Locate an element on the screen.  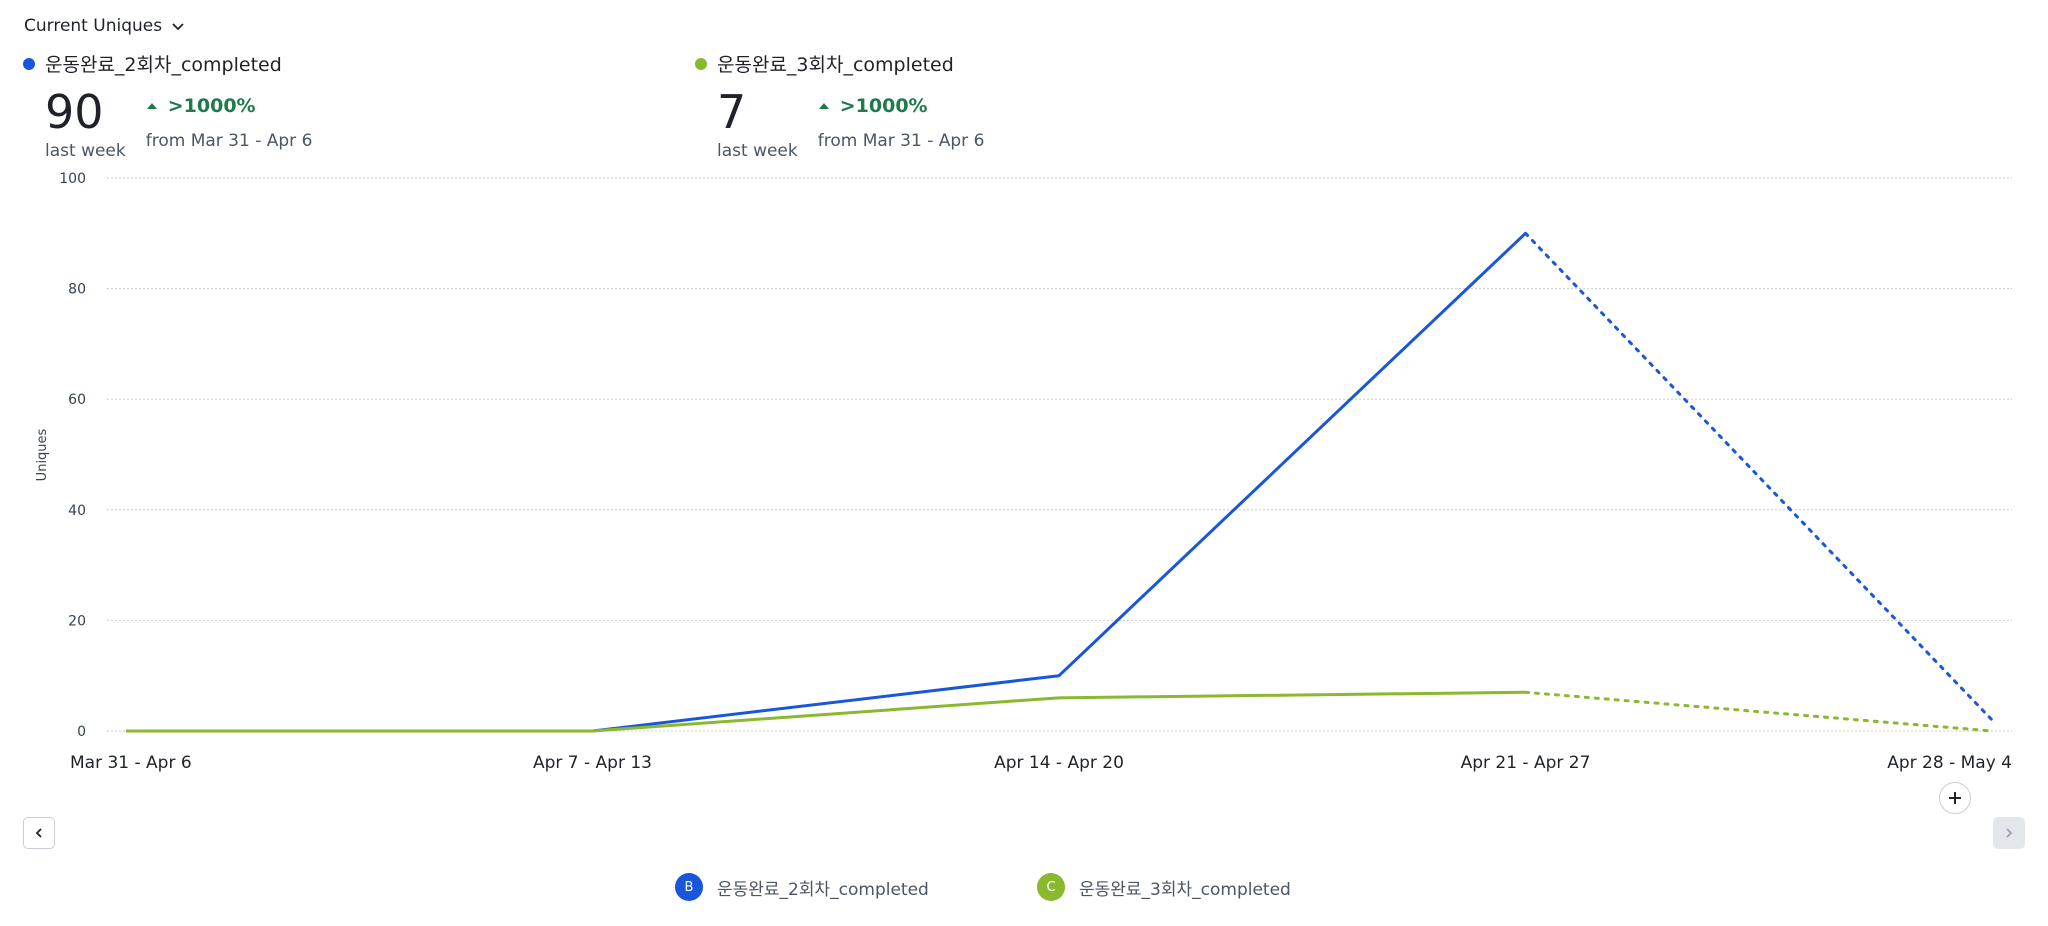
y-tick-label: 20 is located at coordinates (77, 621).